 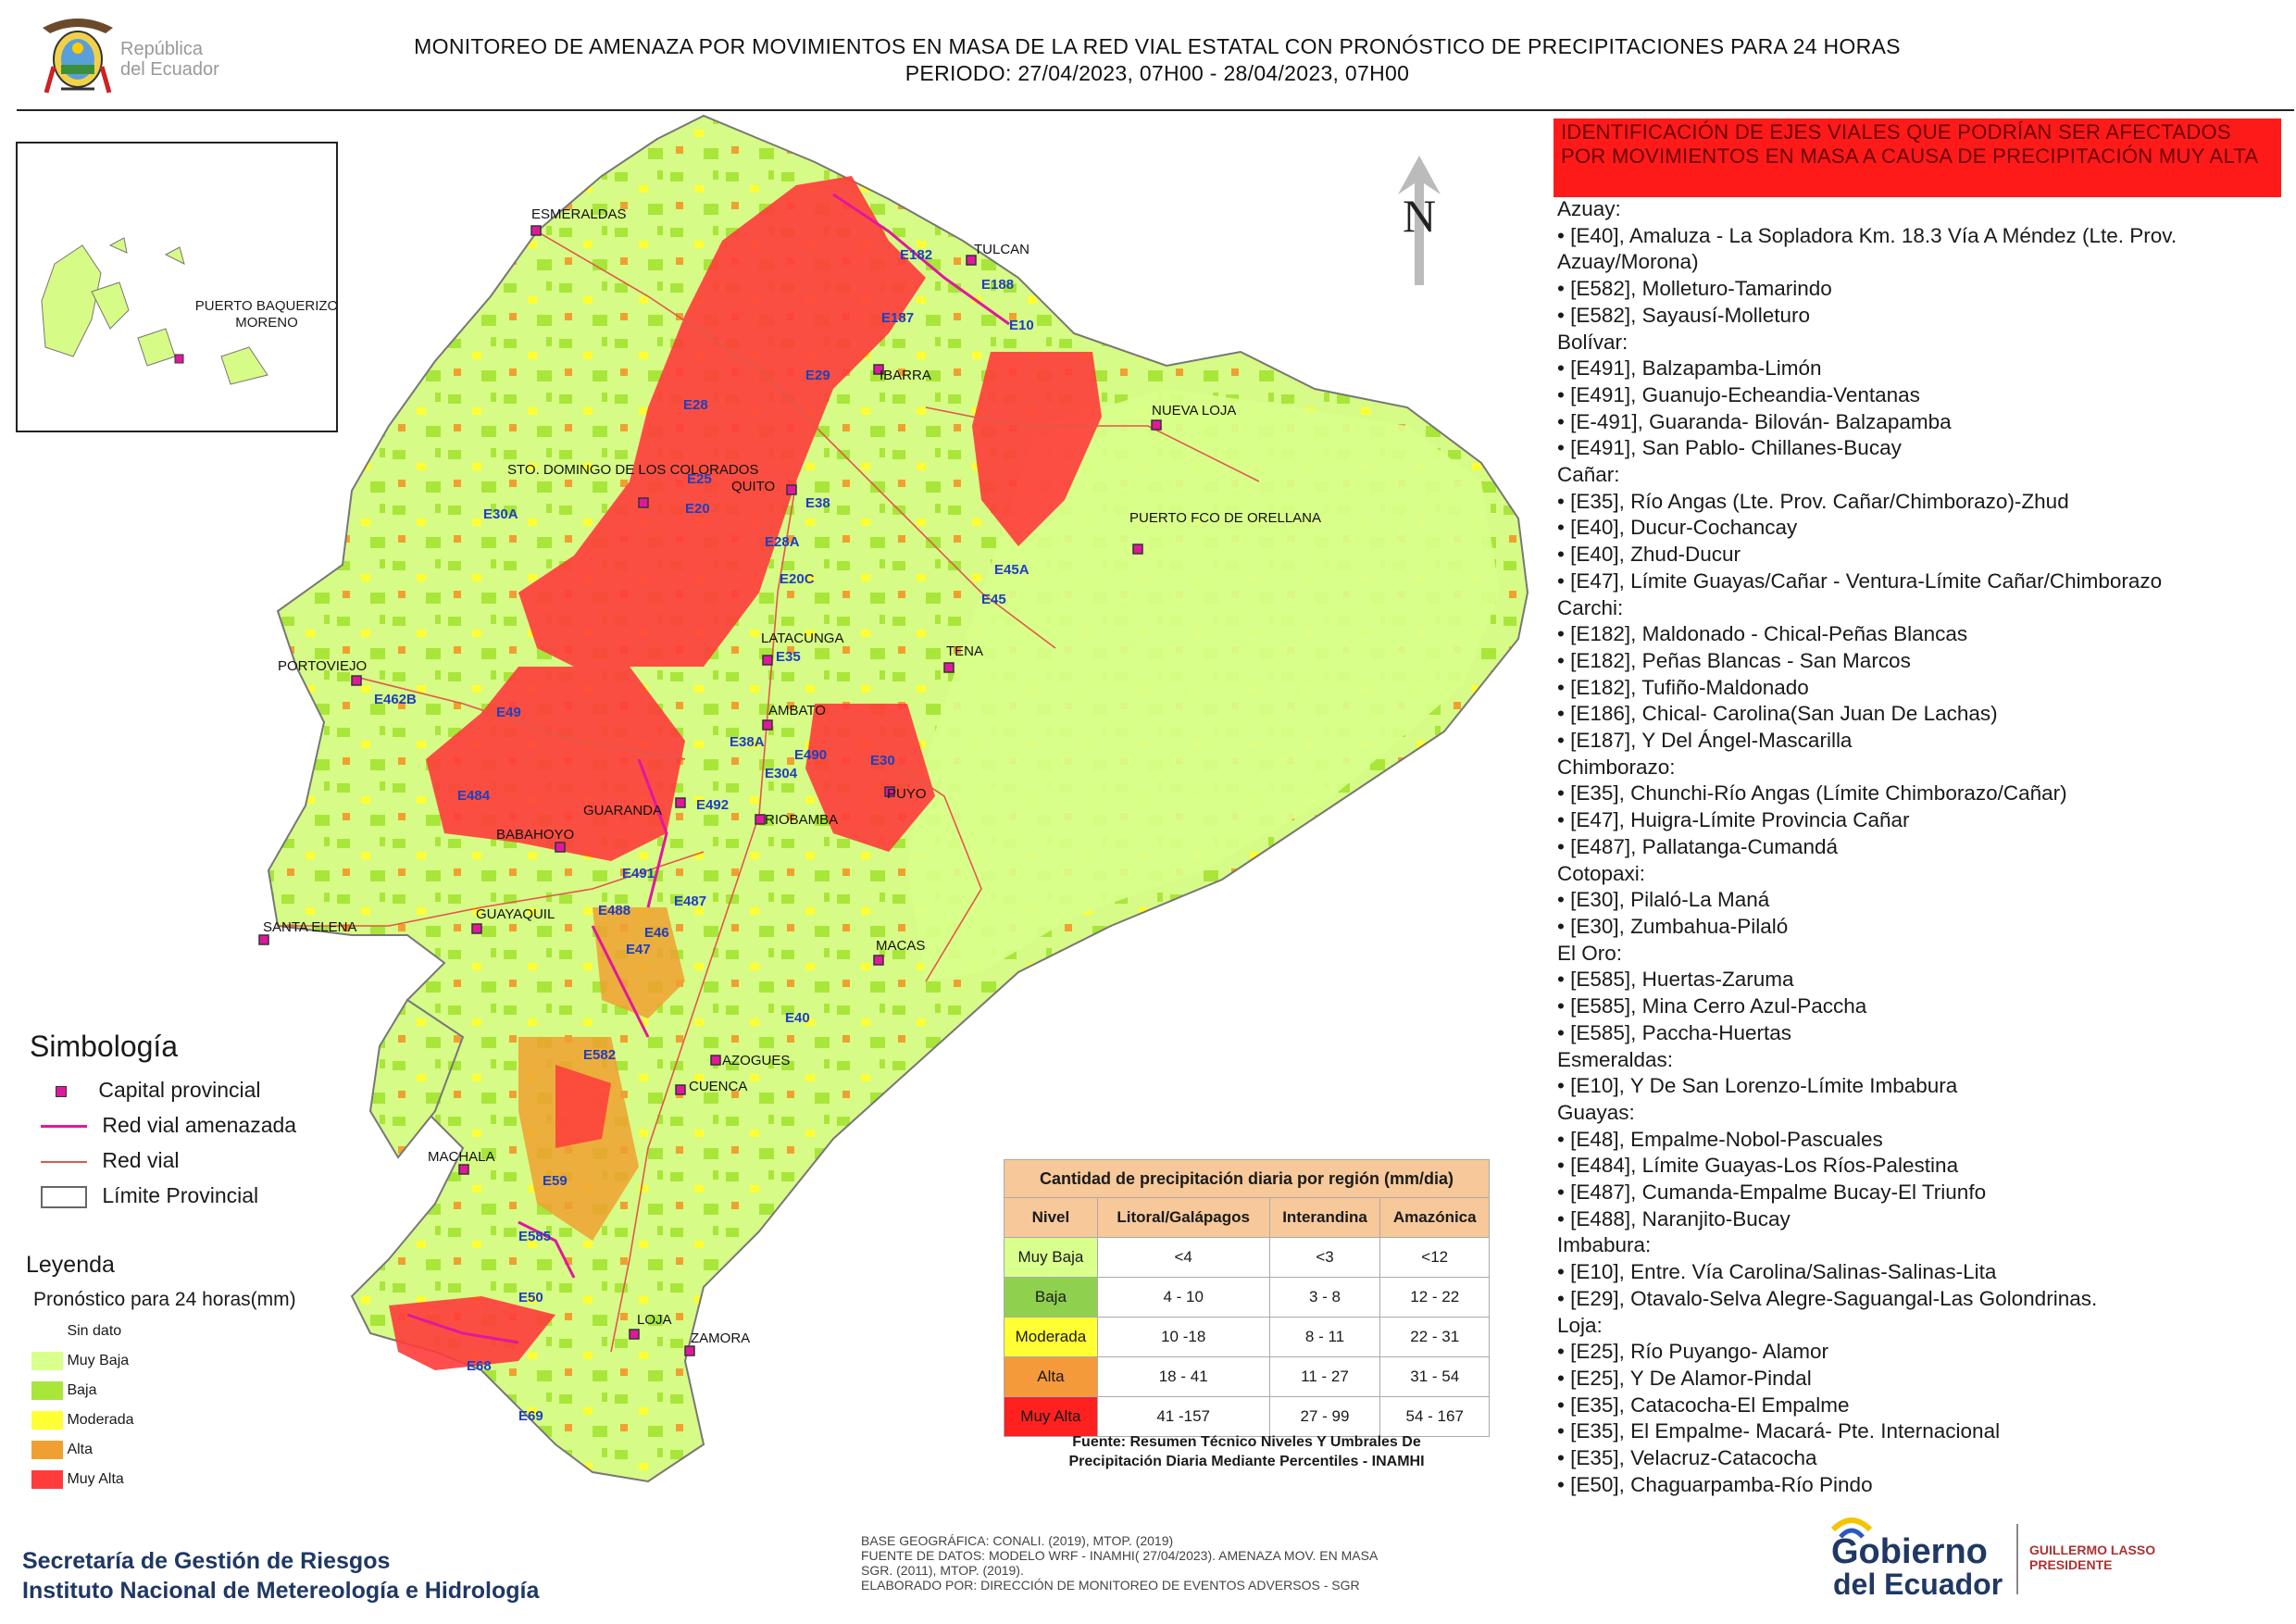 What do you see at coordinates (1694, 289) in the screenshot?
I see `road-item: • [E582], Molleturo-Tamarindo` at bounding box center [1694, 289].